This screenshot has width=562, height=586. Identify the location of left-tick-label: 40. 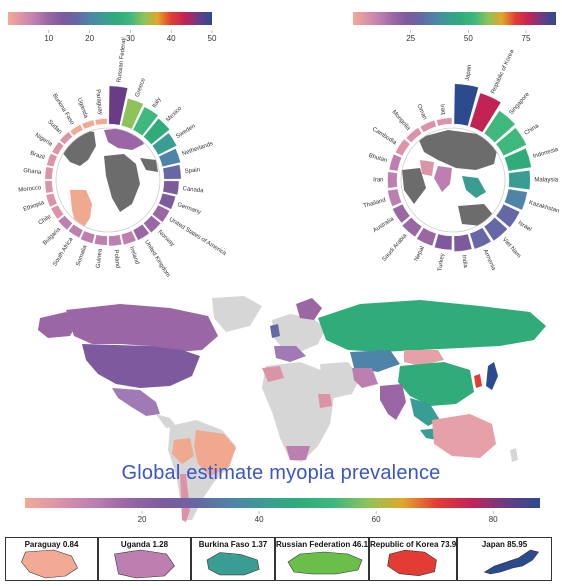
(171, 38).